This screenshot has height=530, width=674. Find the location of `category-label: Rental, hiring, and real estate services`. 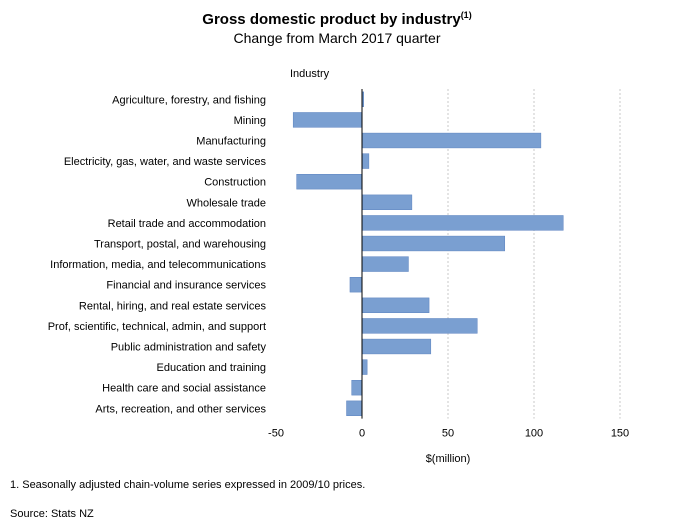

category-label: Rental, hiring, and real estate services is located at coordinates (173, 306).